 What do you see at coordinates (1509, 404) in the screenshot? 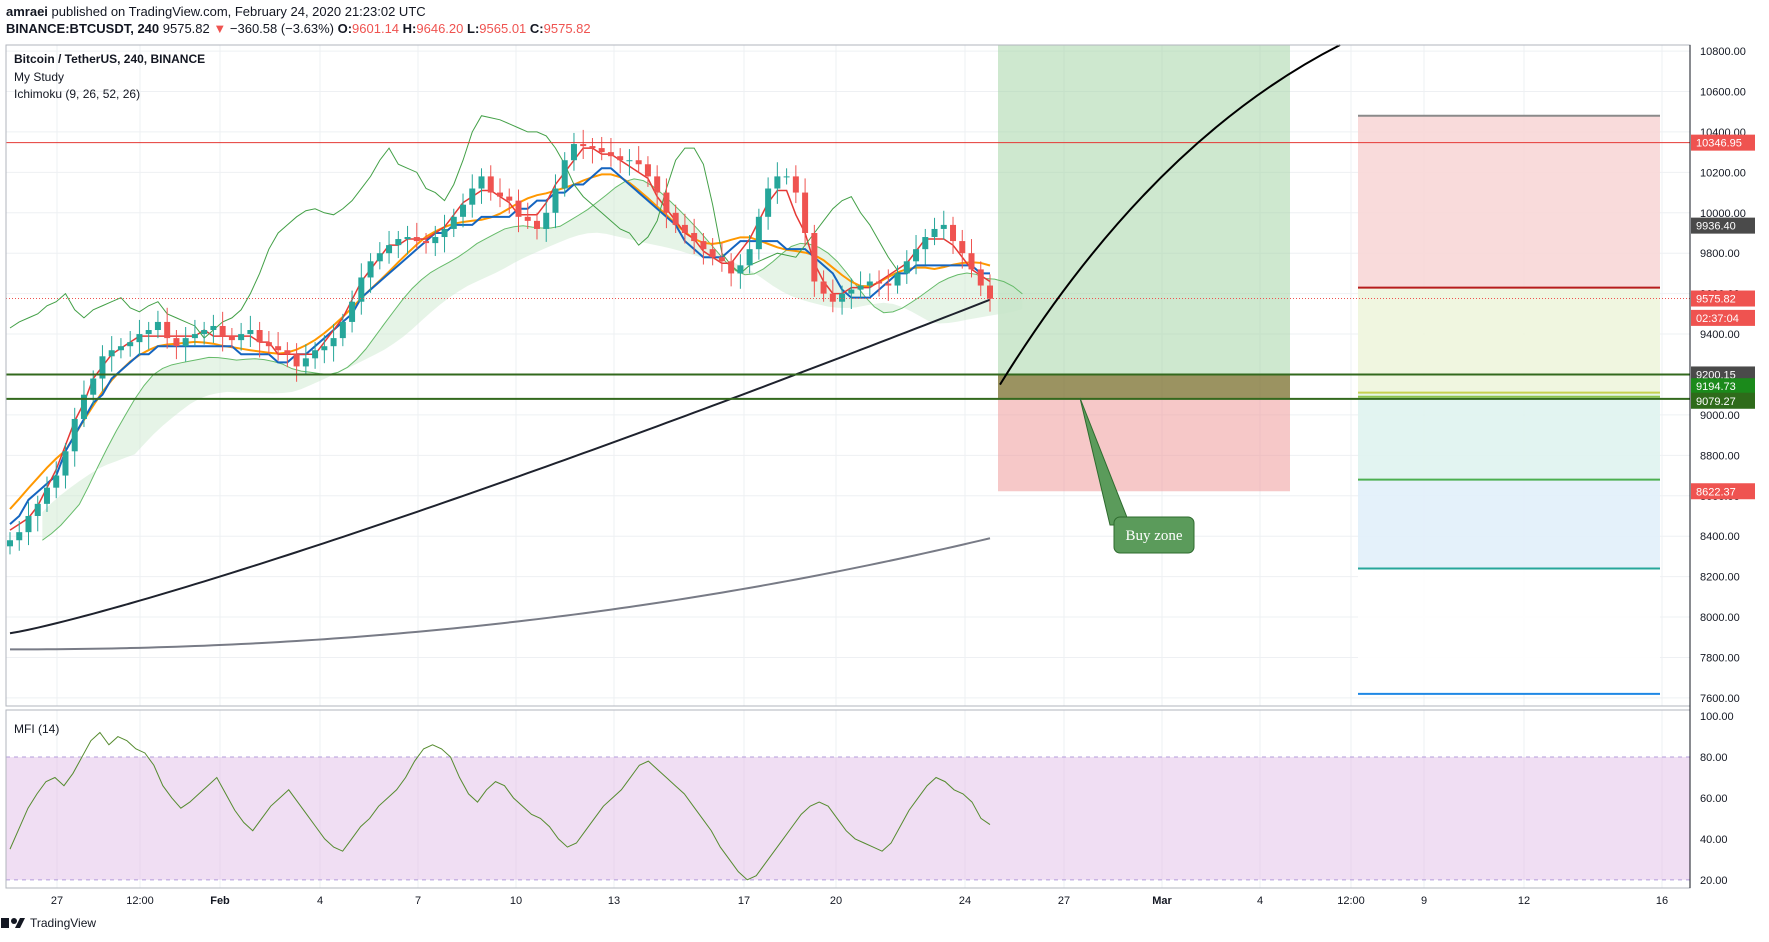
I see `fib-retracement` at bounding box center [1509, 404].